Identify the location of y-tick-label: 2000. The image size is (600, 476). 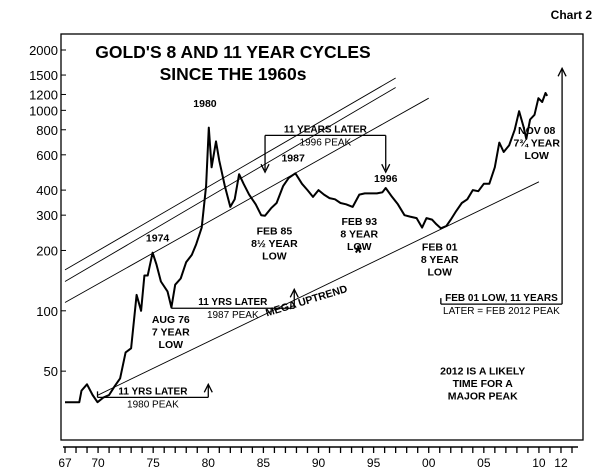
(43, 50).